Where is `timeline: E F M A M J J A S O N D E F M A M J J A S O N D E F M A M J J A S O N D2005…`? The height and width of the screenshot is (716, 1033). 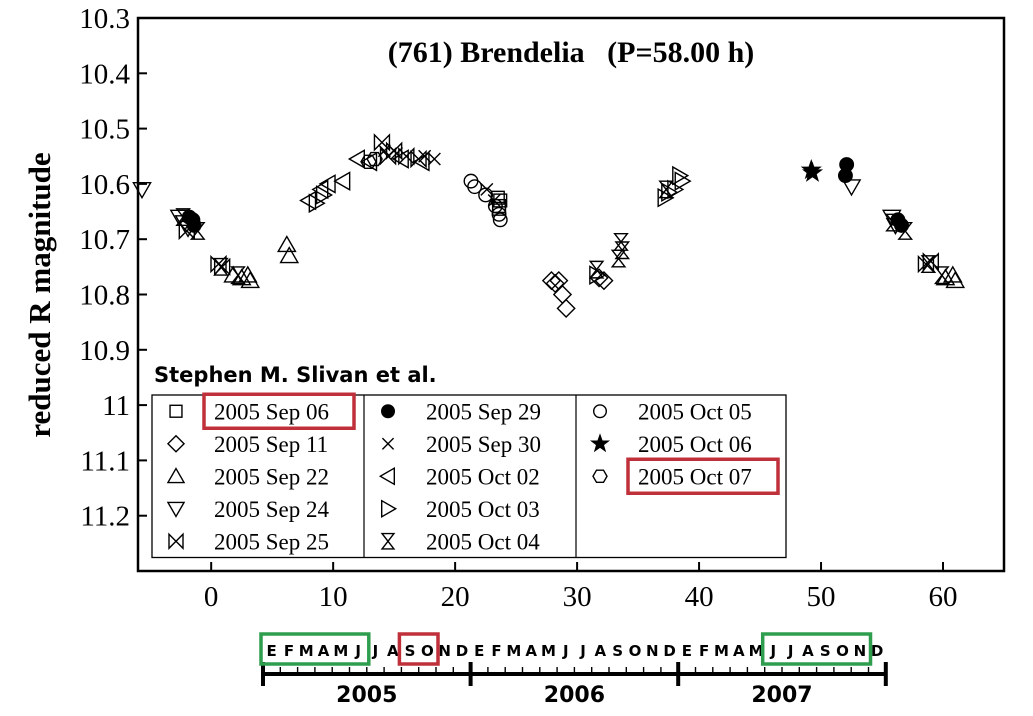
timeline: E F M A M J J A S O N D E F M A M J J A S O N D E F M A M J J A S O N D2005… is located at coordinates (573, 670).